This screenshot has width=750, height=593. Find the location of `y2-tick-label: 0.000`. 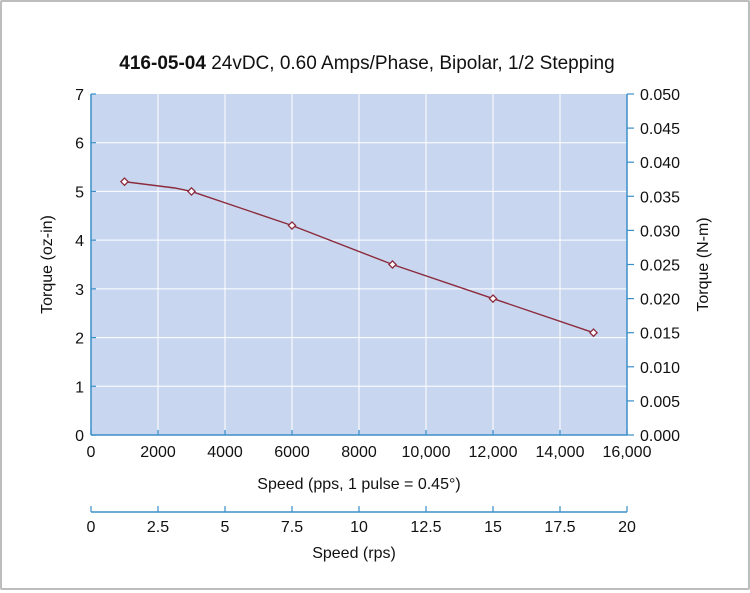

y2-tick-label: 0.000 is located at coordinates (660, 436).